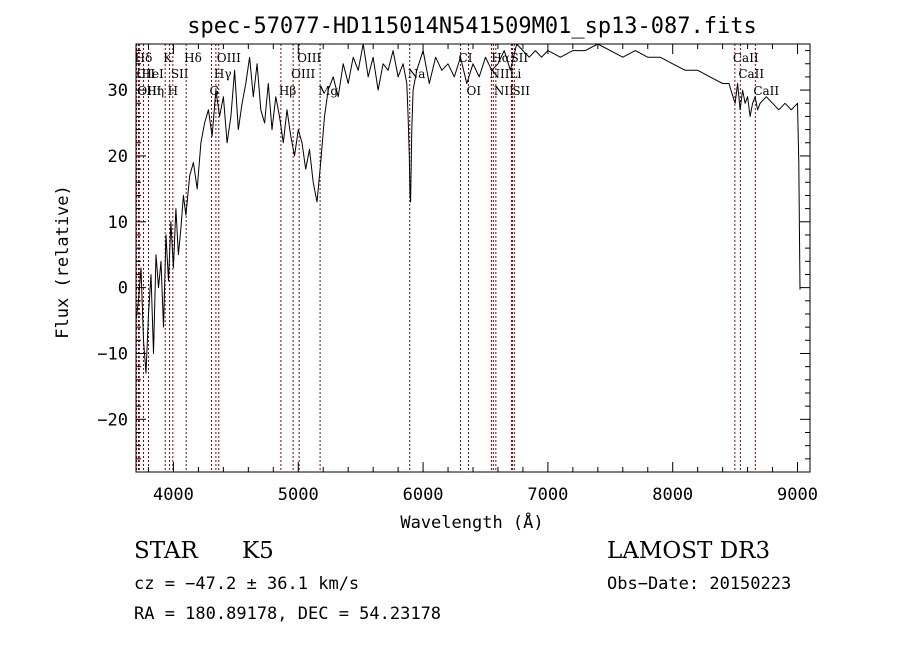 The width and height of the screenshot is (900, 649). Describe the element at coordinates (547, 495) in the screenshot. I see `x-tick-label: 7000` at that location.